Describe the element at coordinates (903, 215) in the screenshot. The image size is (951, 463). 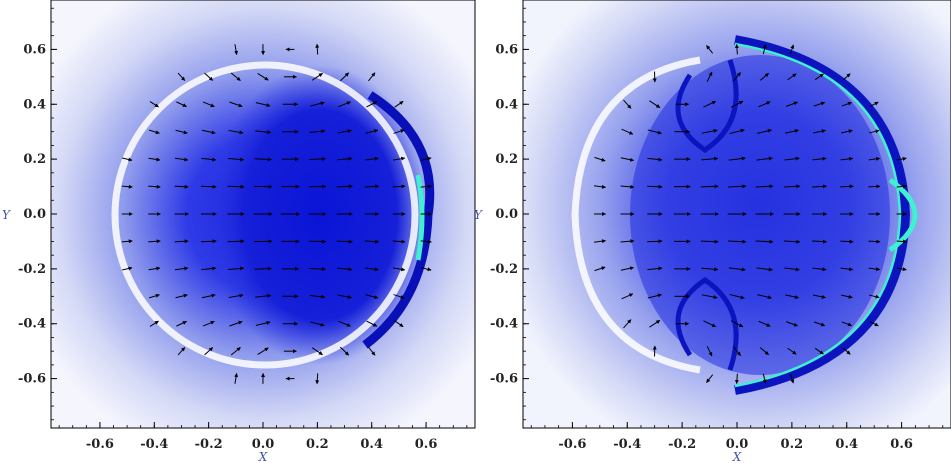
I see `right-bow-tip-cyan` at that location.